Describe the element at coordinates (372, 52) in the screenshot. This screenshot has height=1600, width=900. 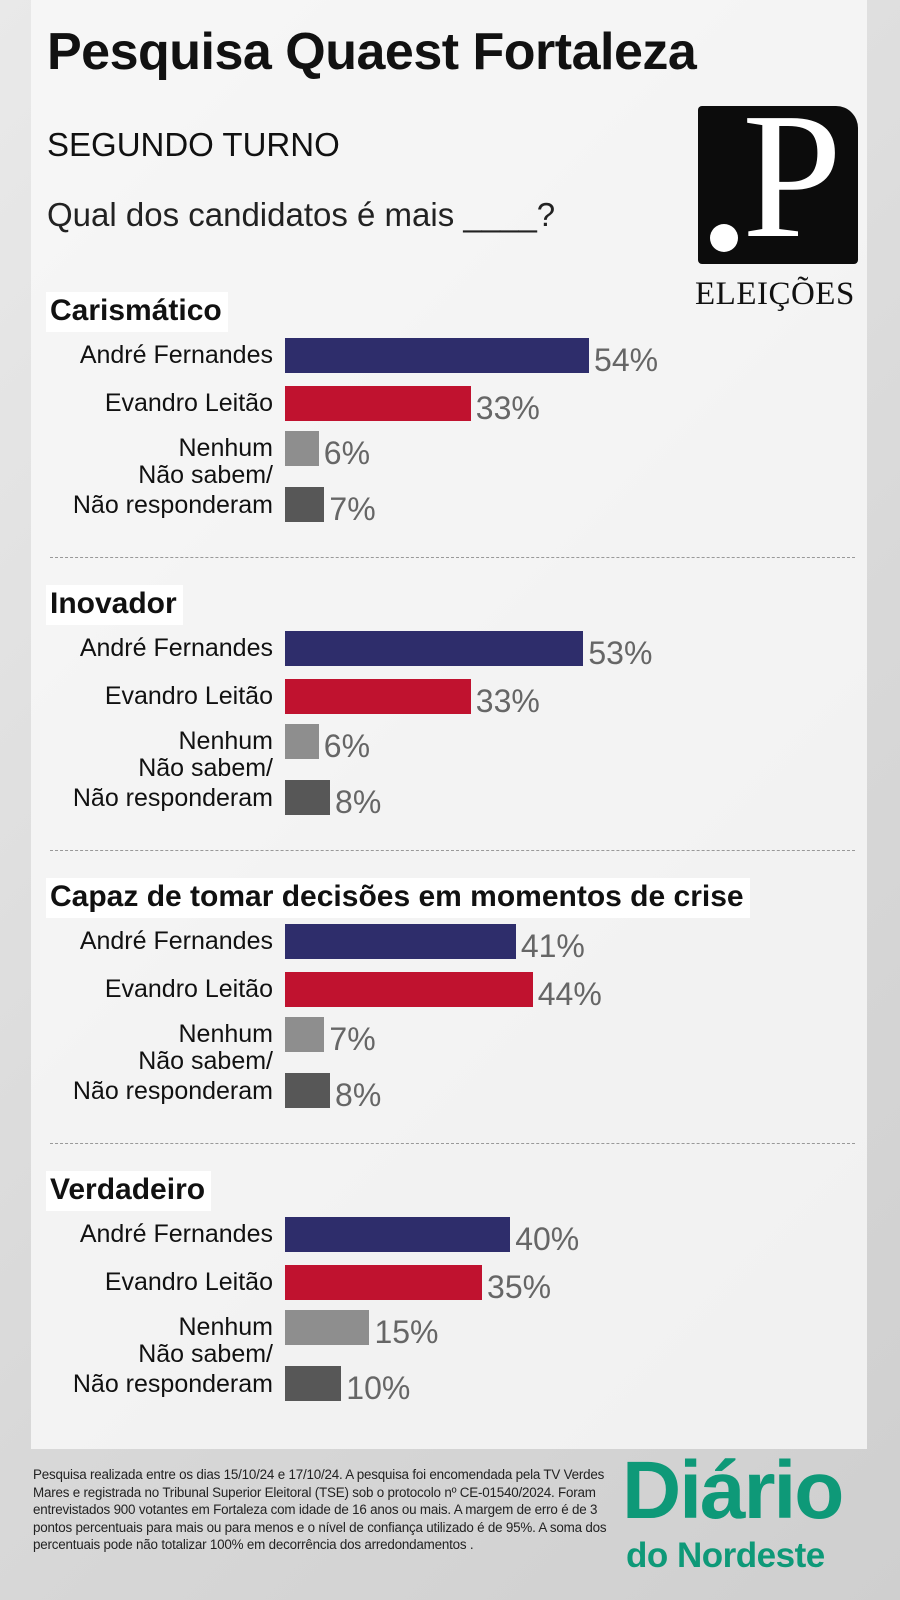
I see `page-title: Pesquisa Quaest Fortaleza` at that location.